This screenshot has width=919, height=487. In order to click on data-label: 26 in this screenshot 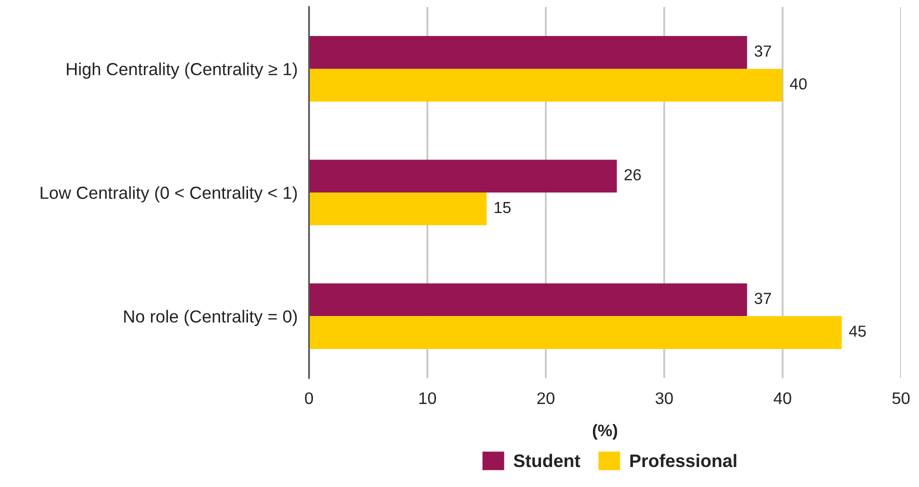, I will do `click(632, 174)`.